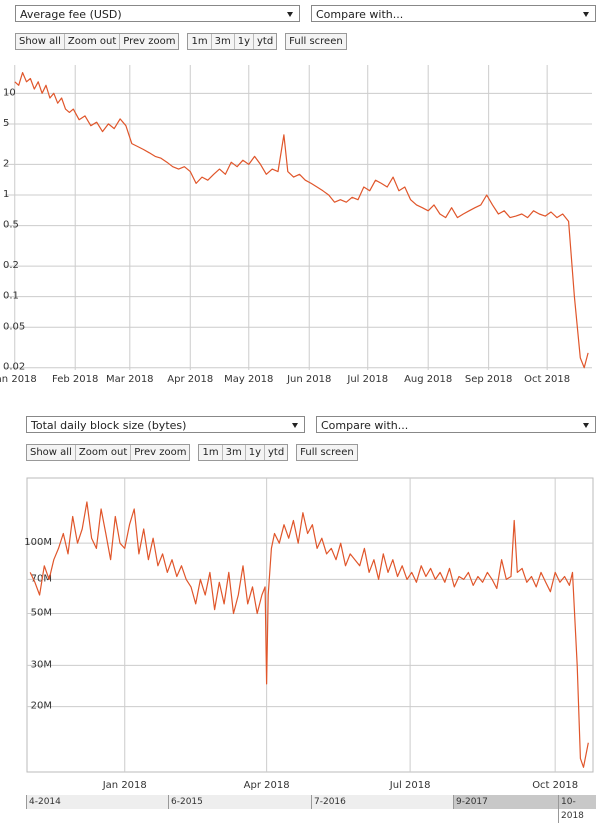 This screenshot has width=608, height=823. Describe the element at coordinates (577, 809) in the screenshot. I see `navigator-label: 10-2018` at that location.